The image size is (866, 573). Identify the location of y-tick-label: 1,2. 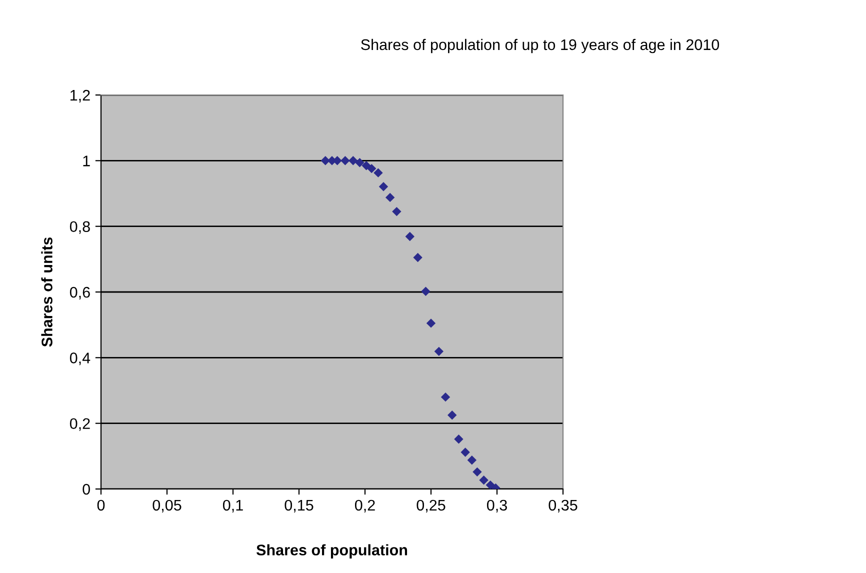
(80, 96).